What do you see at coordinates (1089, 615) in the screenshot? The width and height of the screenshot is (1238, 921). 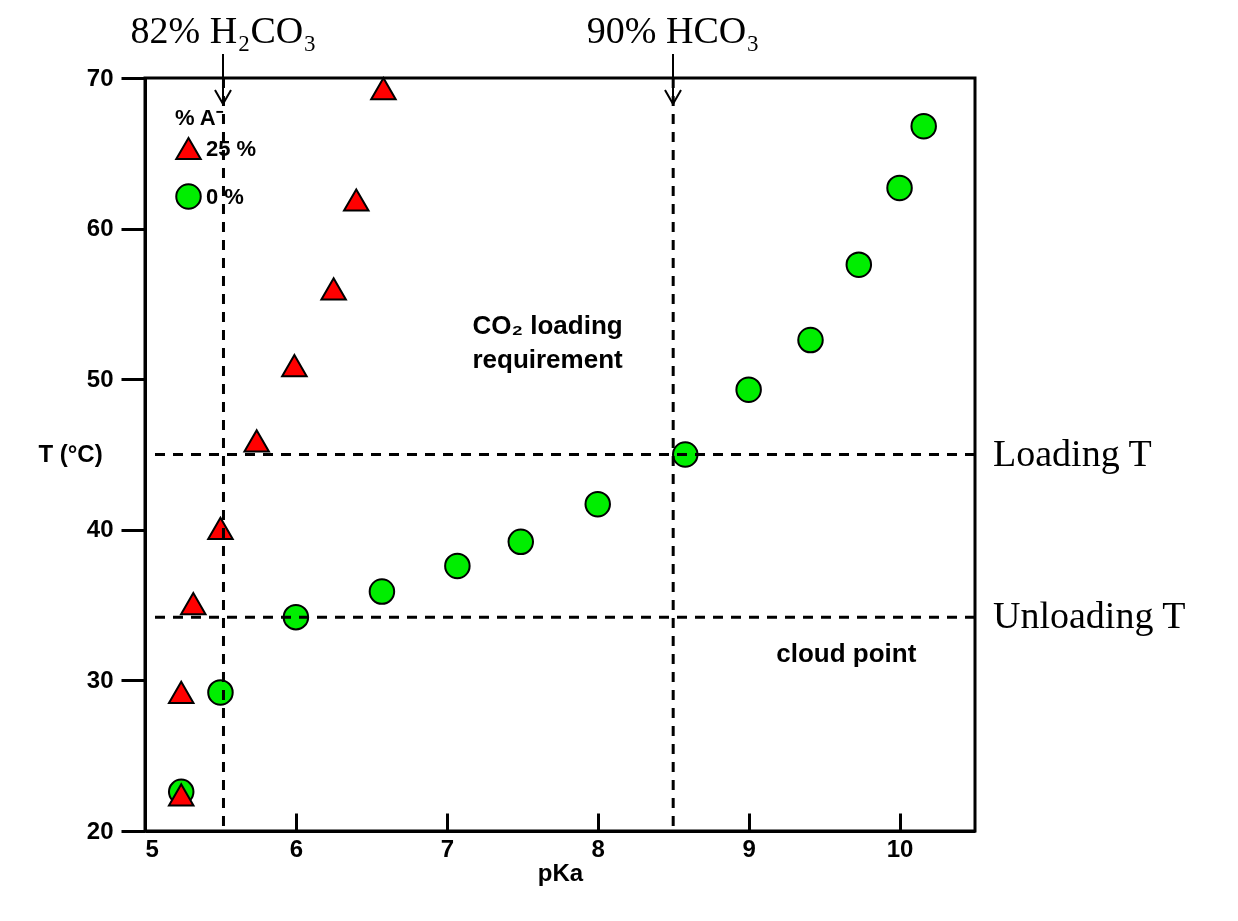 I see `ref-line-label: Unloading T` at bounding box center [1089, 615].